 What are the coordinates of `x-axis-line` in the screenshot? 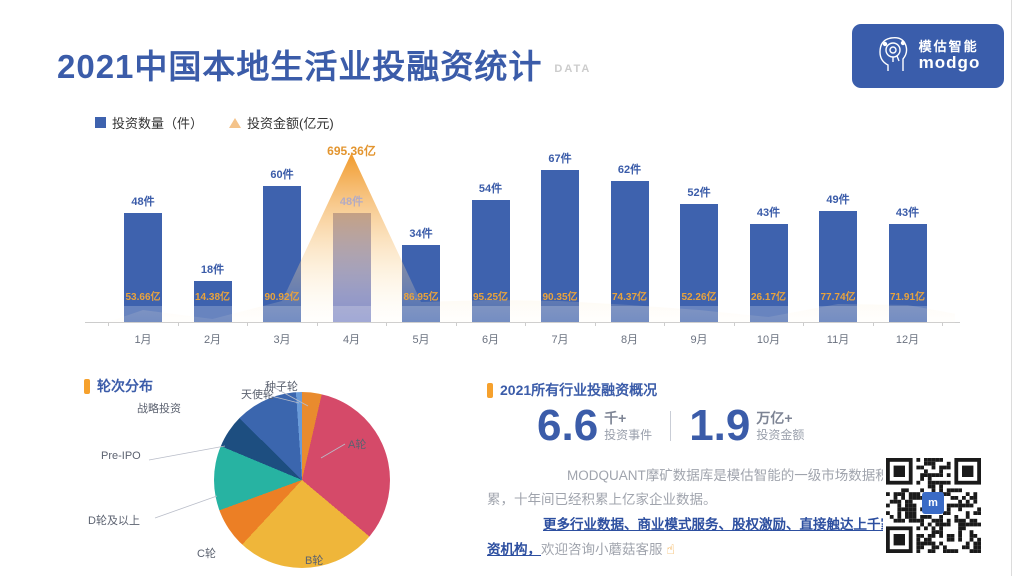 It's located at (522, 322).